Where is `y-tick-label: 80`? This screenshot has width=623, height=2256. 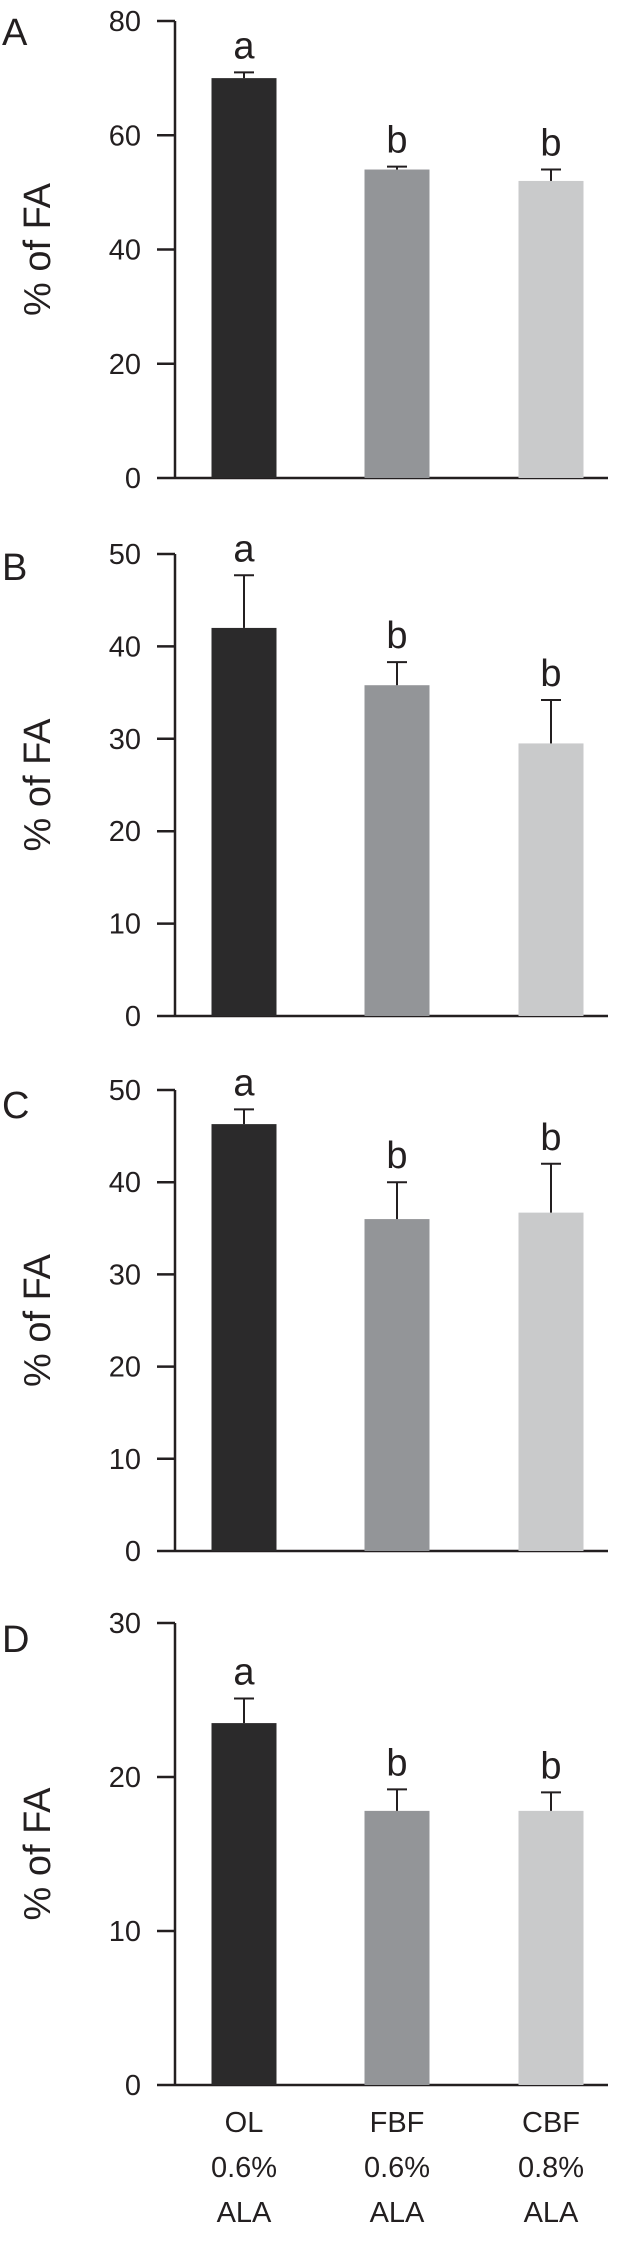 y-tick-label: 80 is located at coordinates (125, 22).